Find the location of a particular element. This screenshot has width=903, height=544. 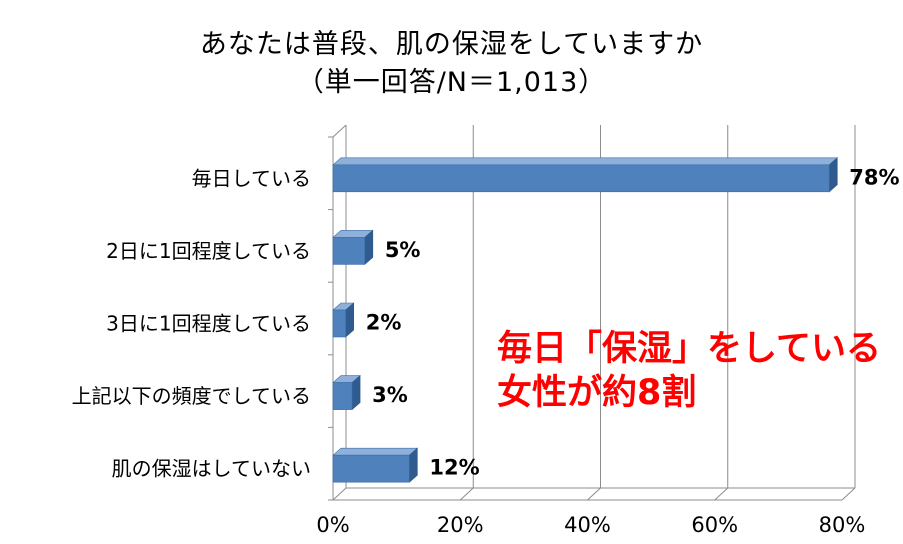

category-label: 毎日している is located at coordinates (251, 178).